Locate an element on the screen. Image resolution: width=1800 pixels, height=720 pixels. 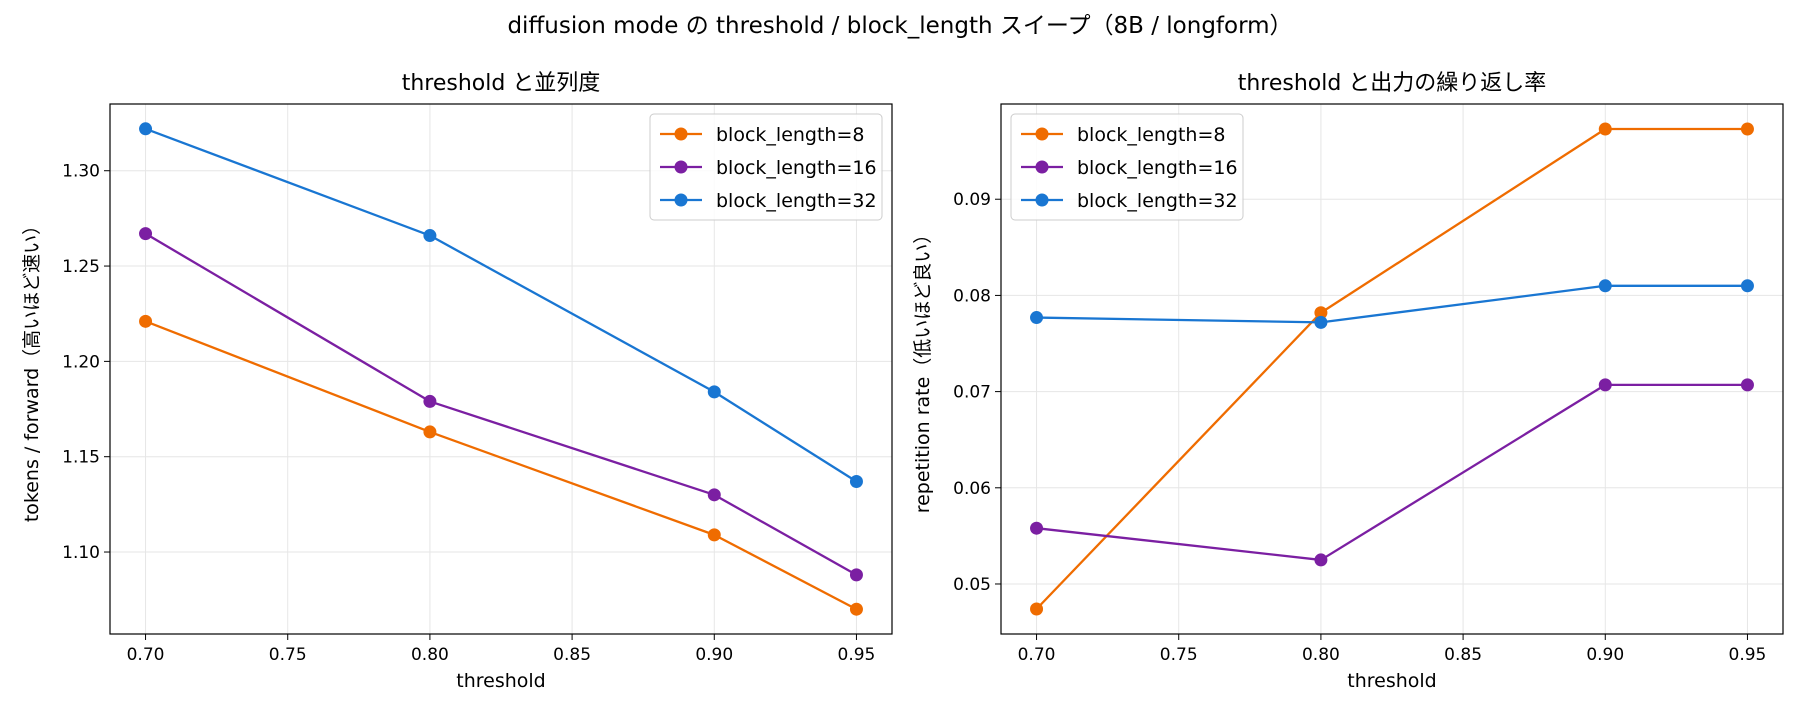
chart0-x-tick-label: 0.75 is located at coordinates (288, 655).